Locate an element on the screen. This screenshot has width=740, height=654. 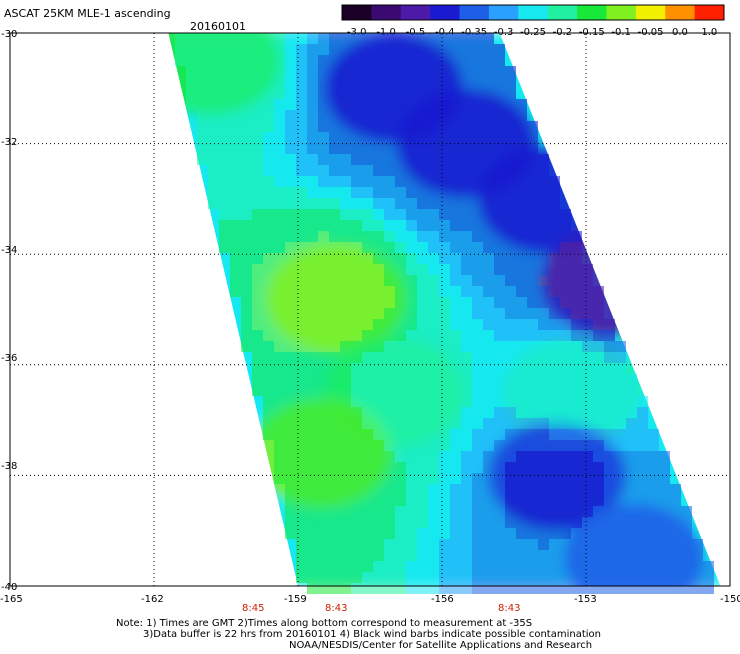
lat-label: -36 is located at coordinates (9, 358).